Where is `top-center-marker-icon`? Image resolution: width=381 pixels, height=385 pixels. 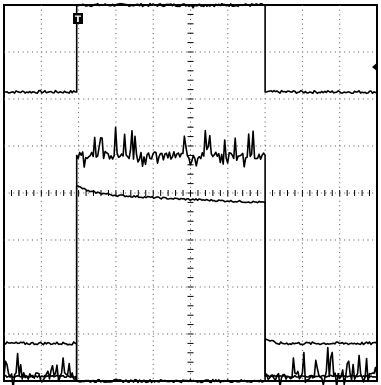
top-center-marker-icon is located at coordinates (193, 6).